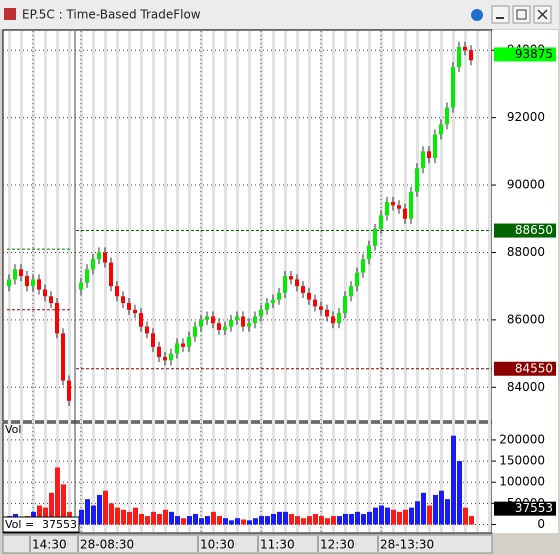 This screenshot has height=555, width=559. Describe the element at coordinates (500, 14) in the screenshot. I see `minimize-button` at that location.